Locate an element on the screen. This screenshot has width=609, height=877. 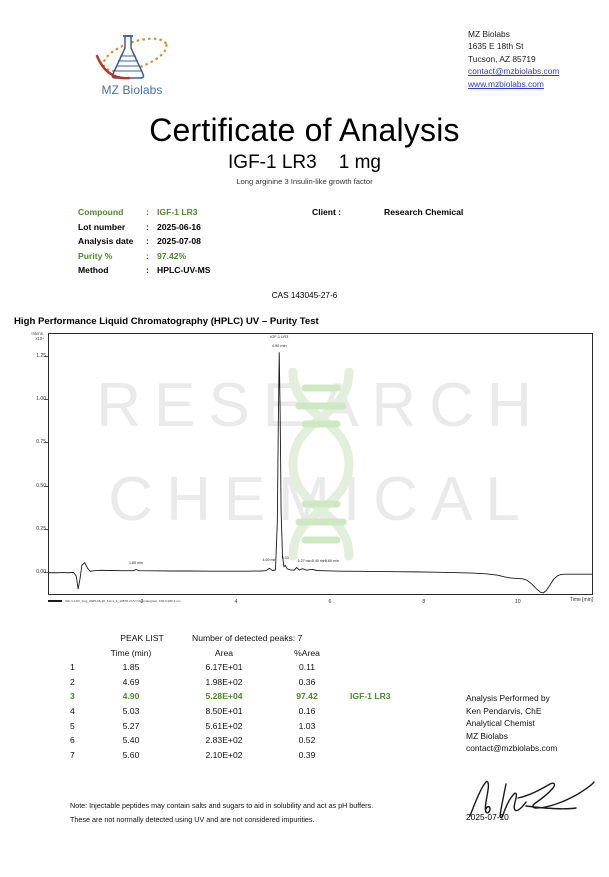
table-row: 7 5.60 2.10E+02 0.39 is located at coordinates (255, 755).